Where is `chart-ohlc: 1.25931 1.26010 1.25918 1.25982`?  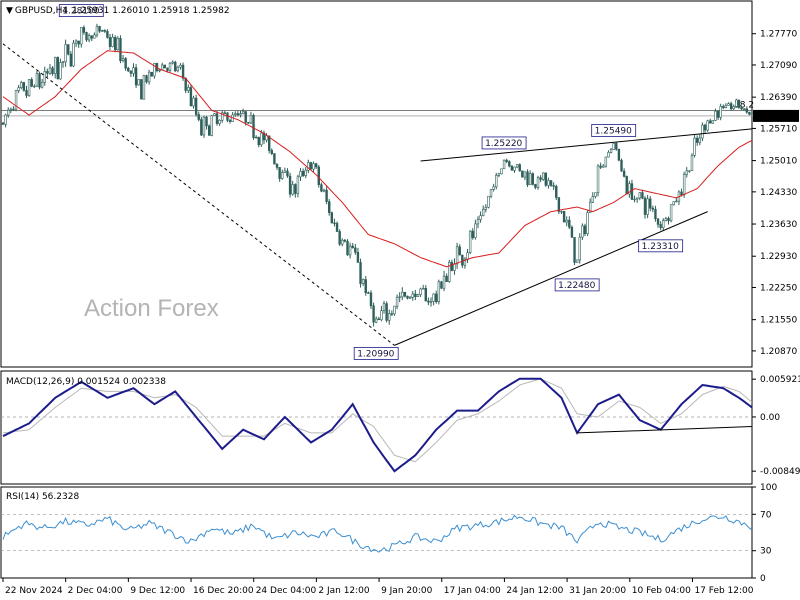
chart-ohlc: 1.25931 1.26010 1.25918 1.25982 is located at coordinates (150, 11).